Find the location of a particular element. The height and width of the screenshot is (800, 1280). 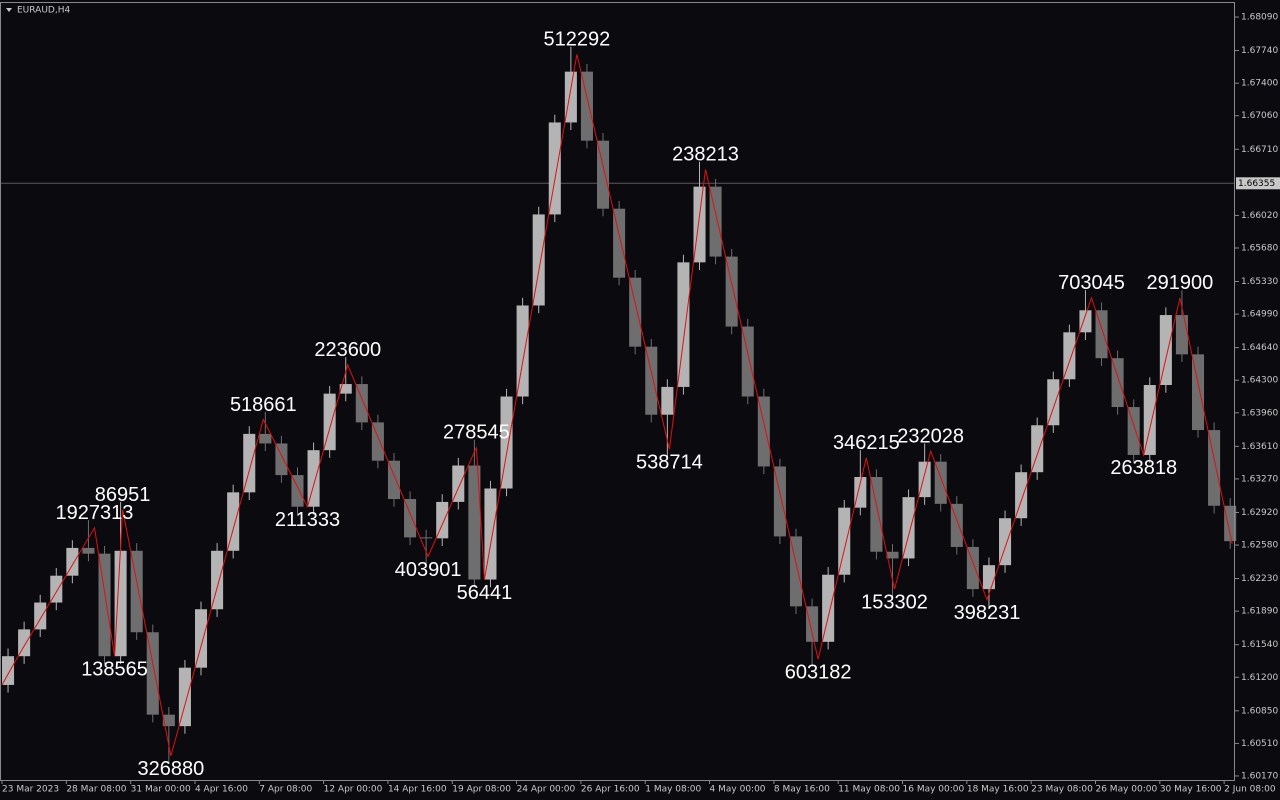

zigzag-label: 278545 is located at coordinates (476, 433).